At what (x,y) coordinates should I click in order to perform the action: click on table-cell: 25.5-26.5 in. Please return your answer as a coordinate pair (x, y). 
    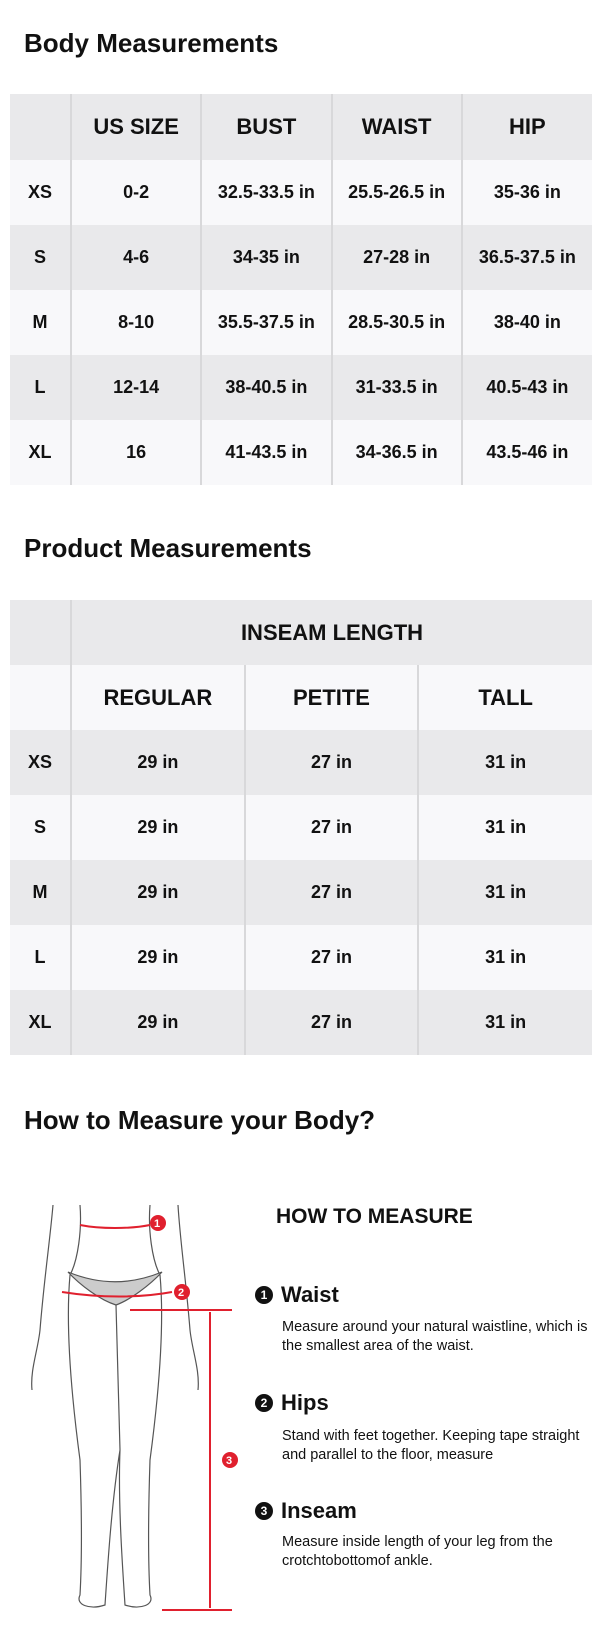
    Looking at the image, I should click on (396, 192).